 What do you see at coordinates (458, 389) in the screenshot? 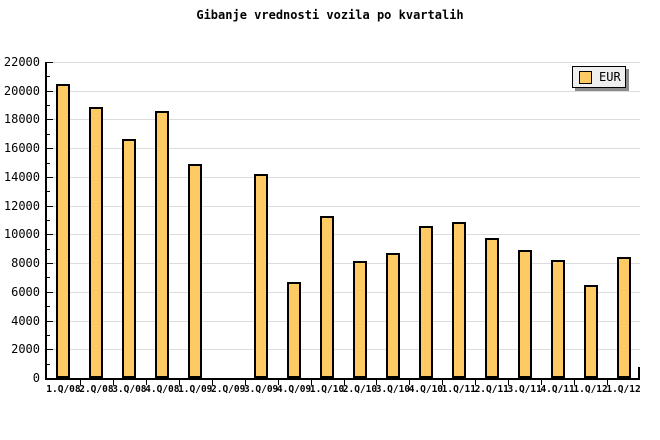
I see `x-axis-label: 1.Q/11` at bounding box center [458, 389].